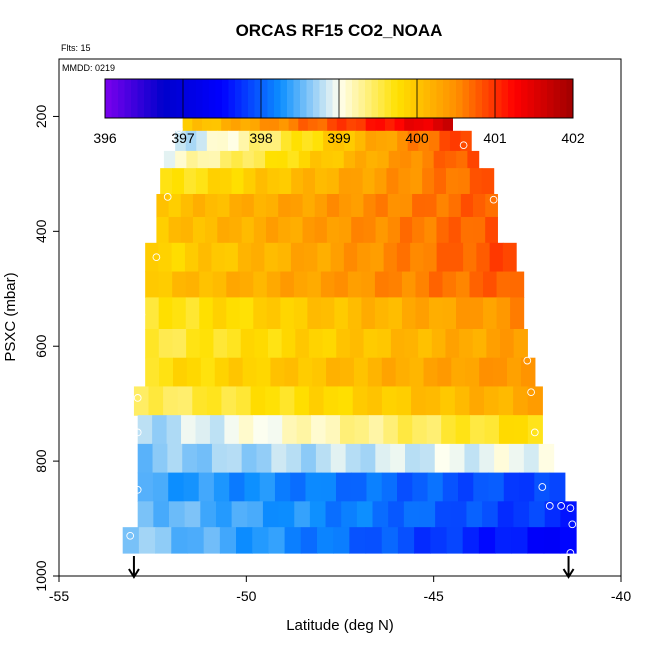  Describe the element at coordinates (246, 596) in the screenshot. I see `x-tick-label: -50` at that location.